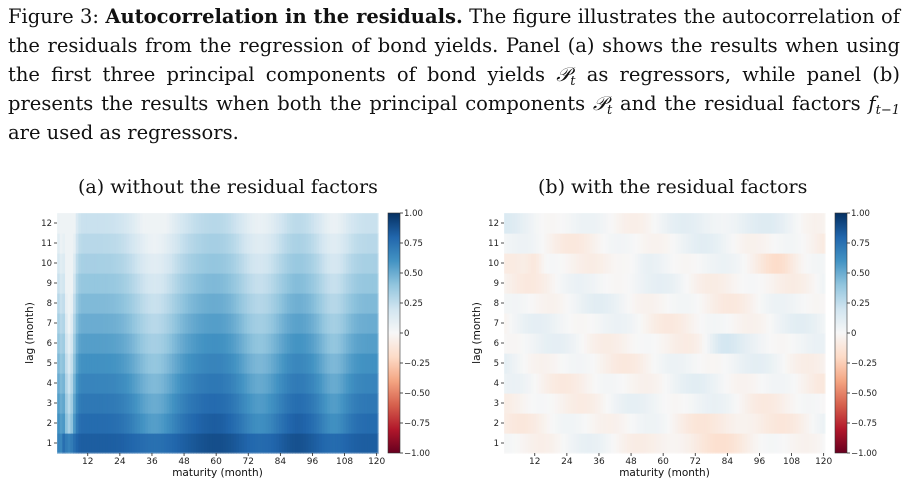 The width and height of the screenshot is (905, 490). I want to click on y-tick-label: 10, so click(46, 264).